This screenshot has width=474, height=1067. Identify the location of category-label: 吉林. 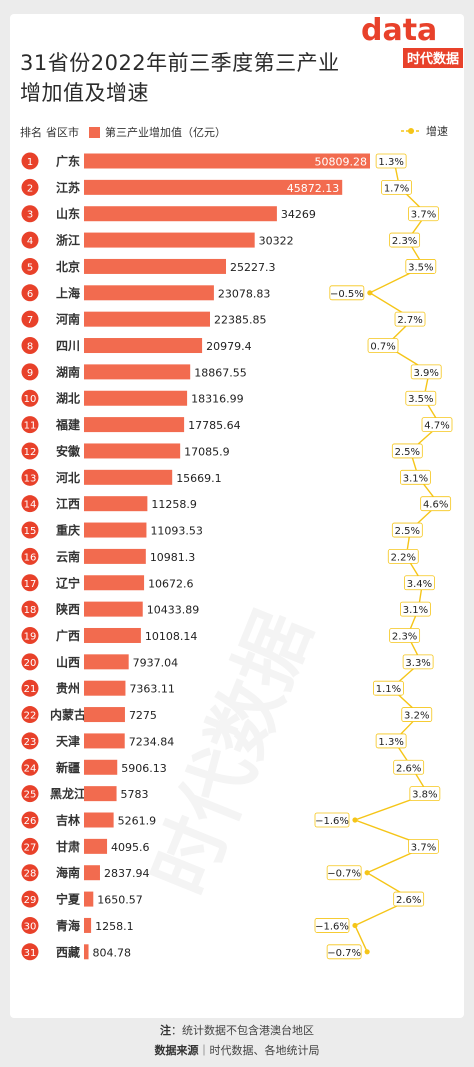
(68, 820).